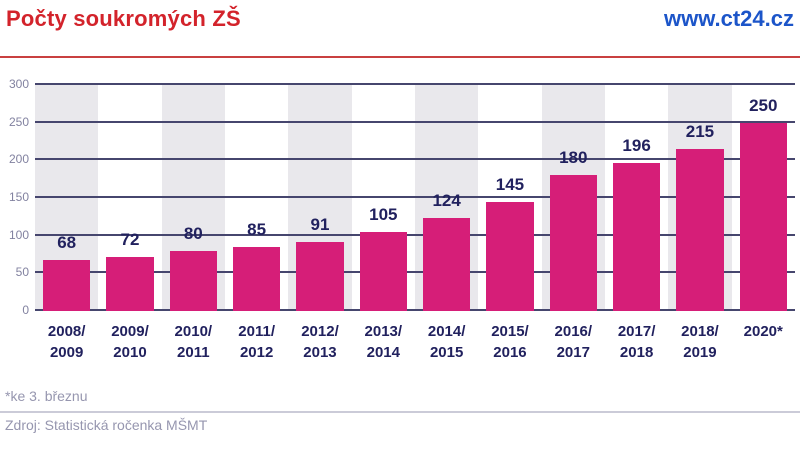  Describe the element at coordinates (636, 342) in the screenshot. I see `x-axis-label: 2017/2018` at that location.